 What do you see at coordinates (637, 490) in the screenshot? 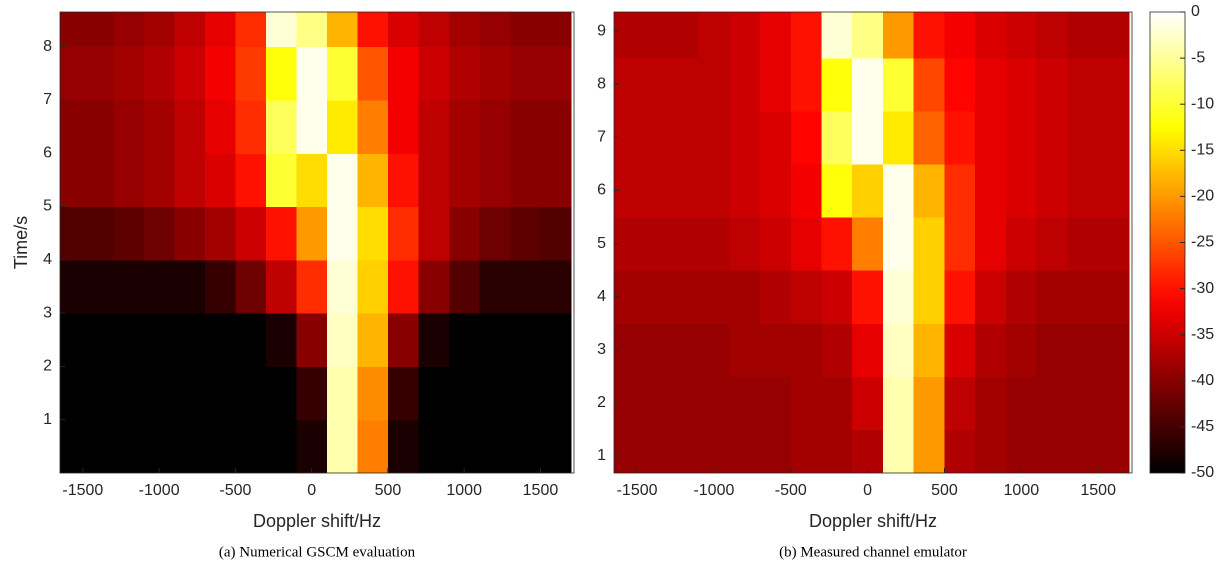
I see `x-tick-label: -1500` at bounding box center [637, 490].